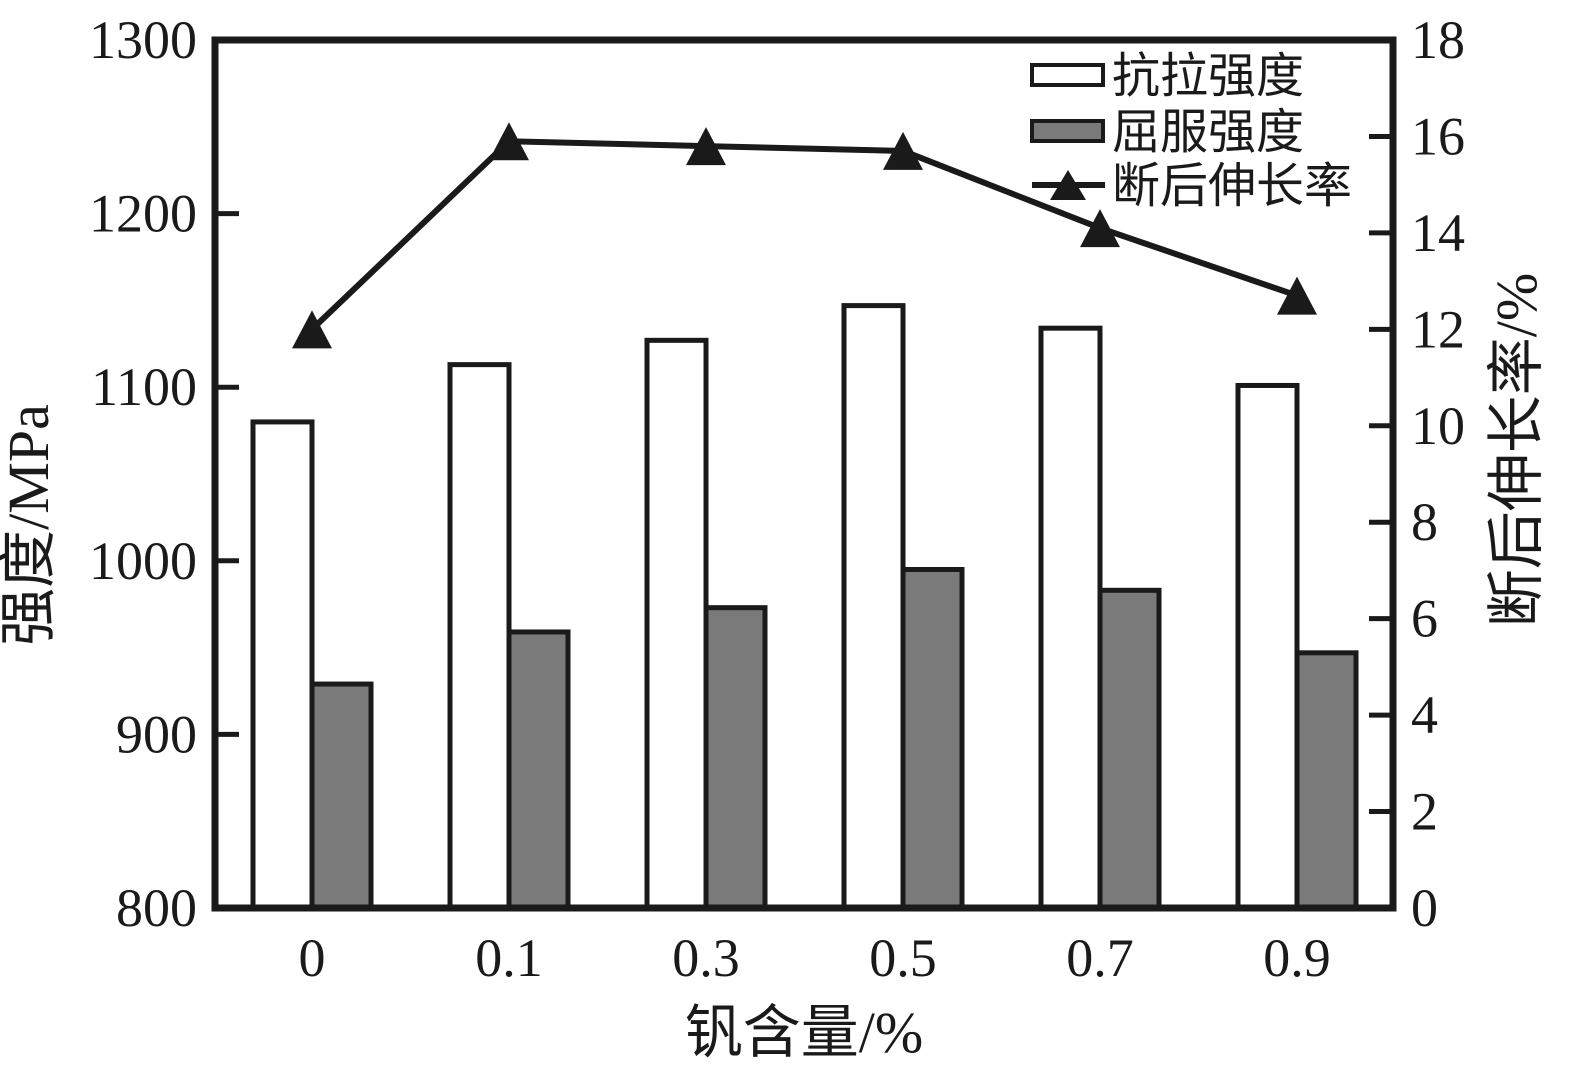 The height and width of the screenshot is (1084, 1575). What do you see at coordinates (1424, 908) in the screenshot?
I see `right-axis-tick-label-0: 0` at bounding box center [1424, 908].